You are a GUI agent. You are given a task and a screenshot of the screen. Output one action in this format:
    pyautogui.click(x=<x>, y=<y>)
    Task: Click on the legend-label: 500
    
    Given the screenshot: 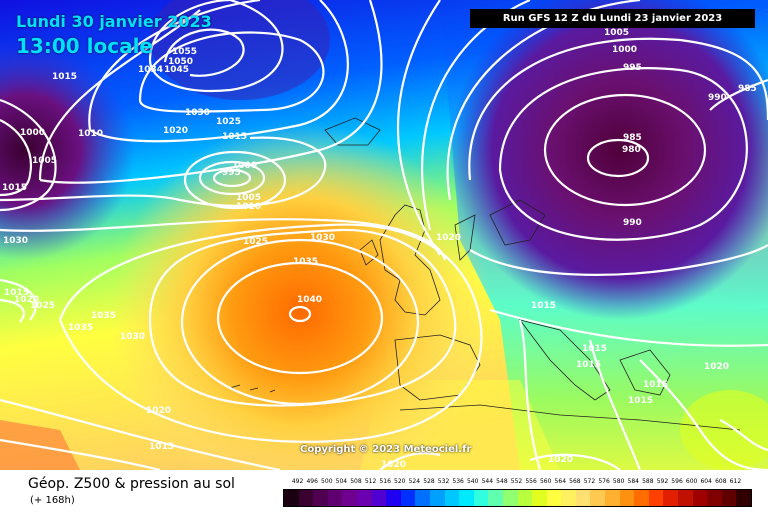 What is the action you would take?
    pyautogui.click(x=327, y=481)
    